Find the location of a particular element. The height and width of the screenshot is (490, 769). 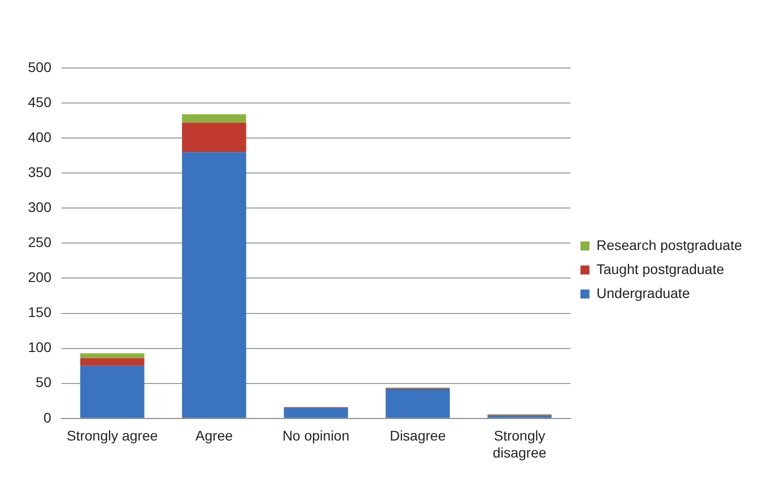

y-tick-label: 400 is located at coordinates (40, 136).